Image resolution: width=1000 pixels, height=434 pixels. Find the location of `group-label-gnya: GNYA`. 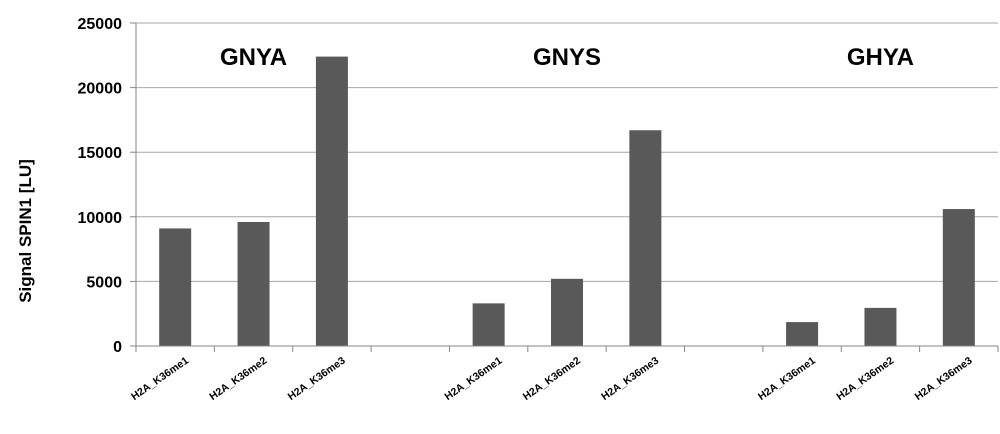

group-label-gnya: GNYA is located at coordinates (253, 57).